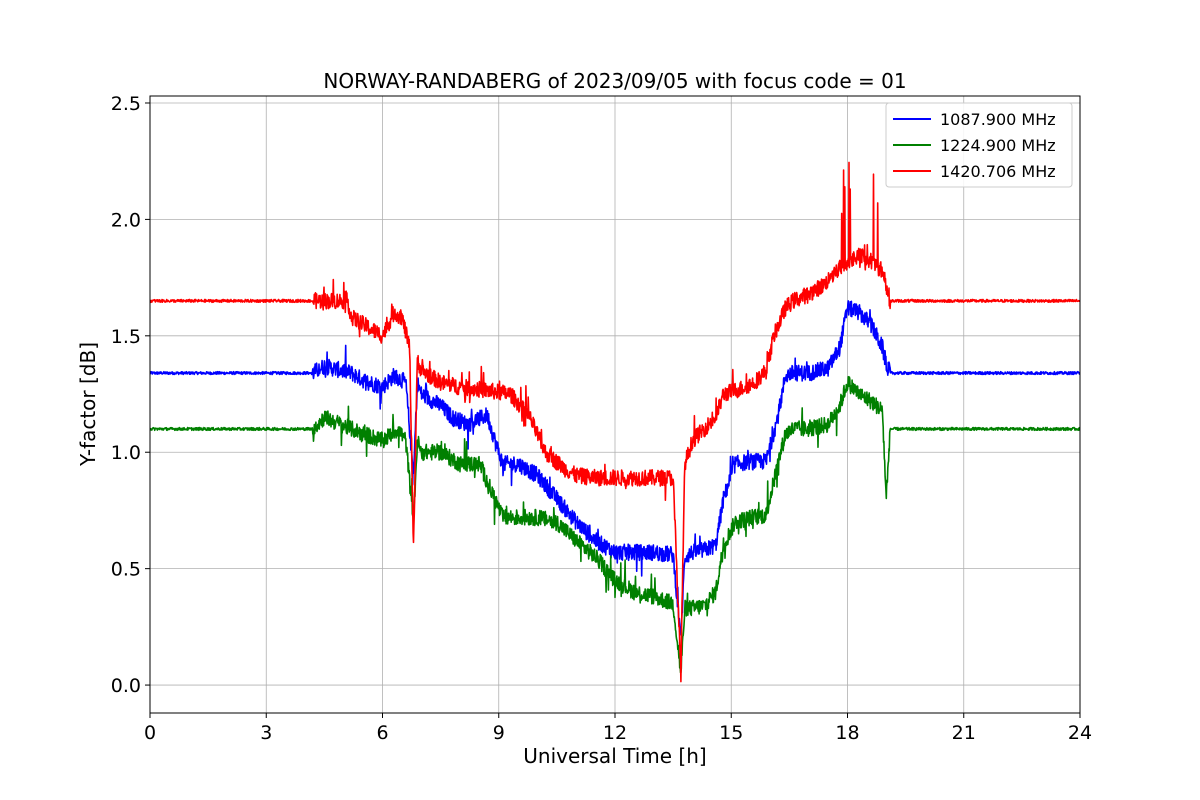 The width and height of the screenshot is (1200, 800). Describe the element at coordinates (126, 570) in the screenshot. I see `y-tick-label: 0.5` at that location.